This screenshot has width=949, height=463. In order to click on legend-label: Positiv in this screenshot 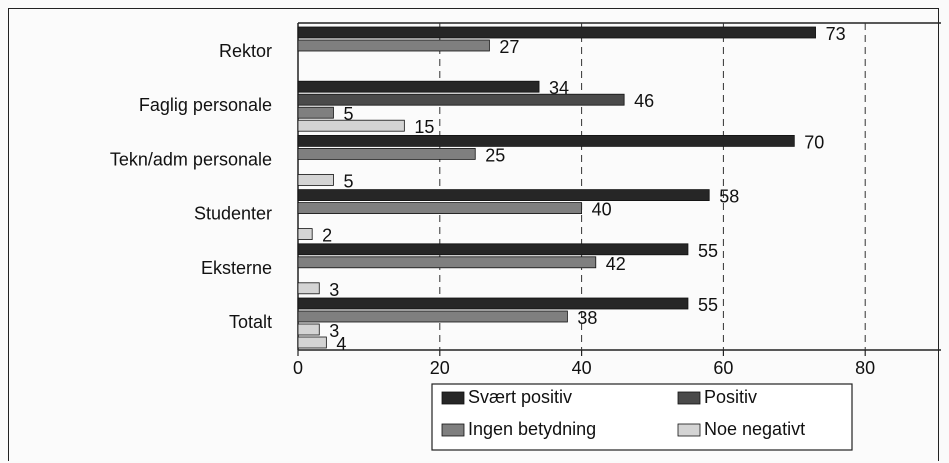, I will do `click(730, 397)`.